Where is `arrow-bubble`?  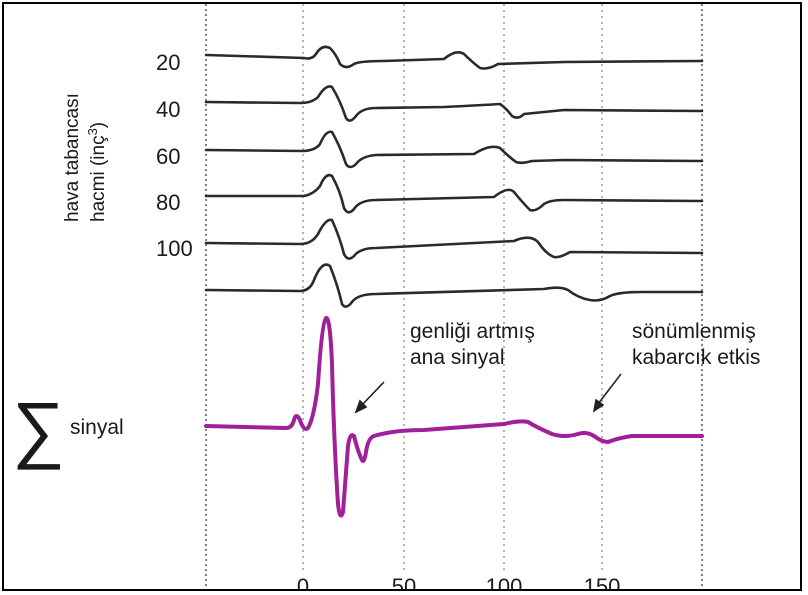 arrow-bubble is located at coordinates (609, 389).